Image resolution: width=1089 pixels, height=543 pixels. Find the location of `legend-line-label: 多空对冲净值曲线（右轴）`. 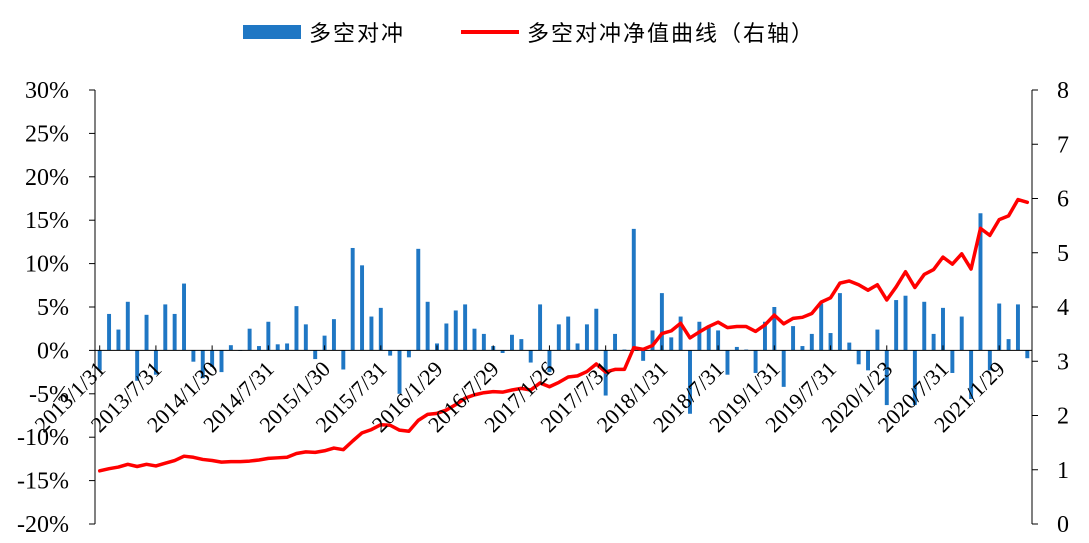

legend-line-label: 多空对冲净值曲线（右轴） is located at coordinates (671, 34).